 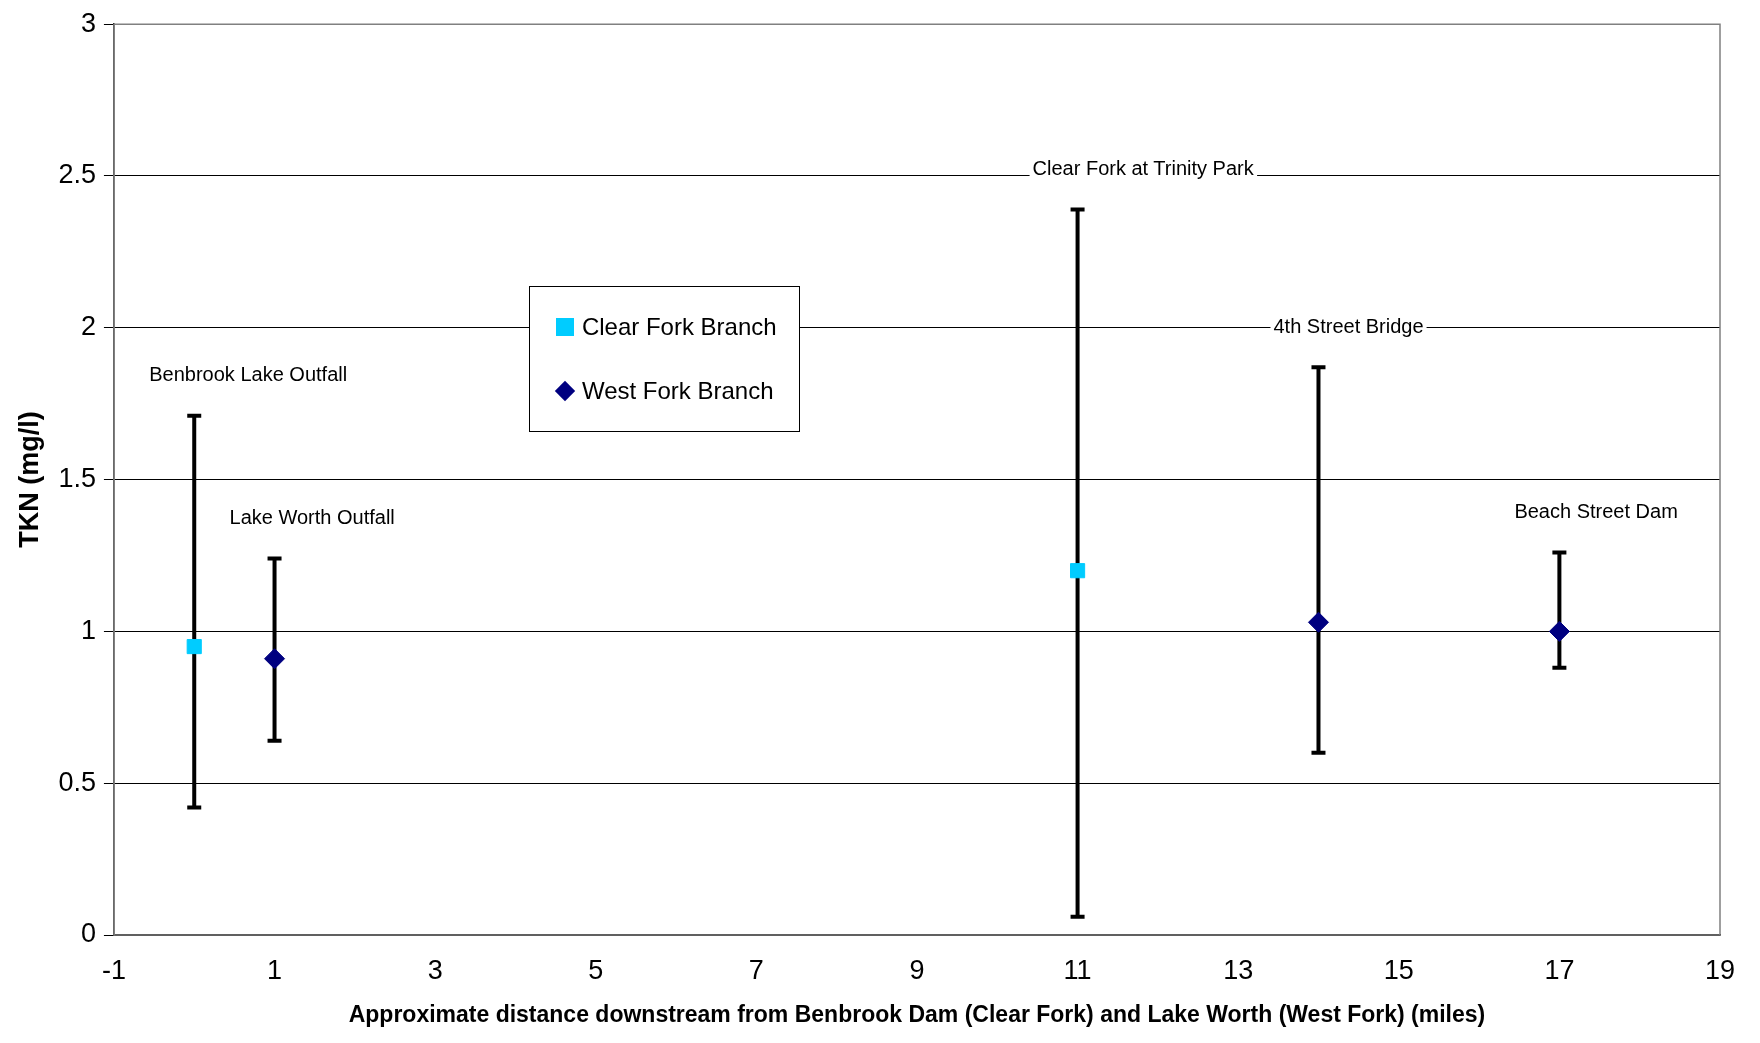 What do you see at coordinates (917, 1013) in the screenshot?
I see `x-axis-title: Approximate distance downstream from Benbrook Dam (Clear Fork) and Lake Worth (West Fork) (miles)` at bounding box center [917, 1013].